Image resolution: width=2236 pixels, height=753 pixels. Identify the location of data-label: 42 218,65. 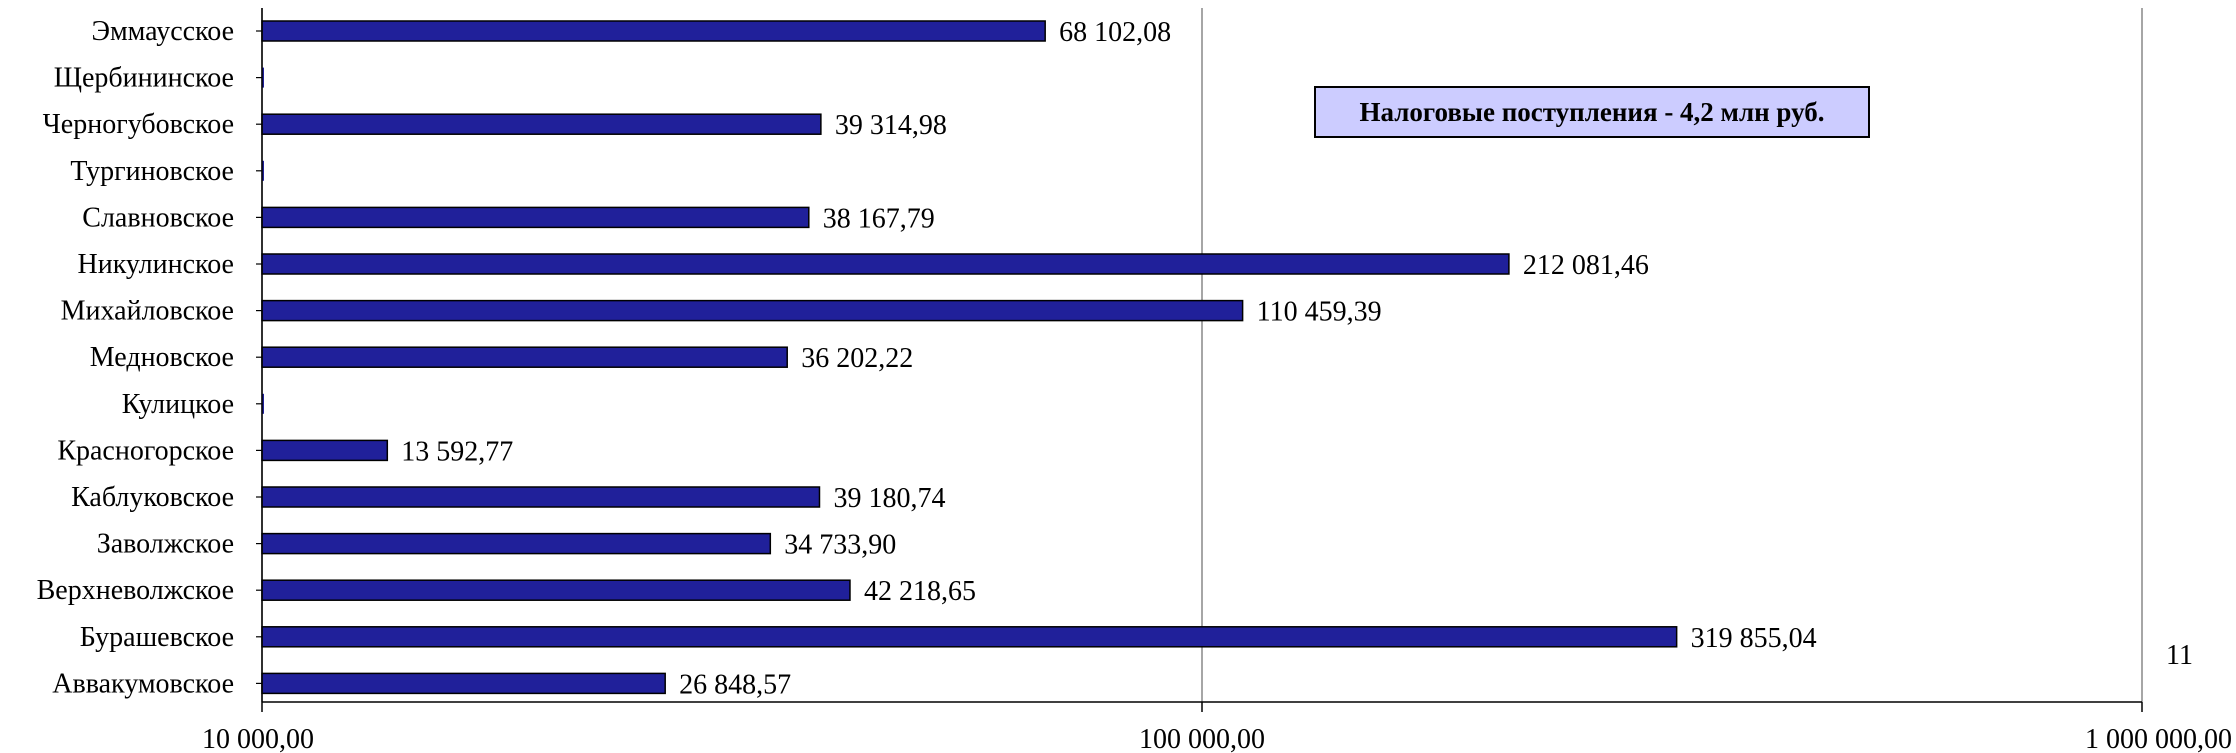
(920, 591).